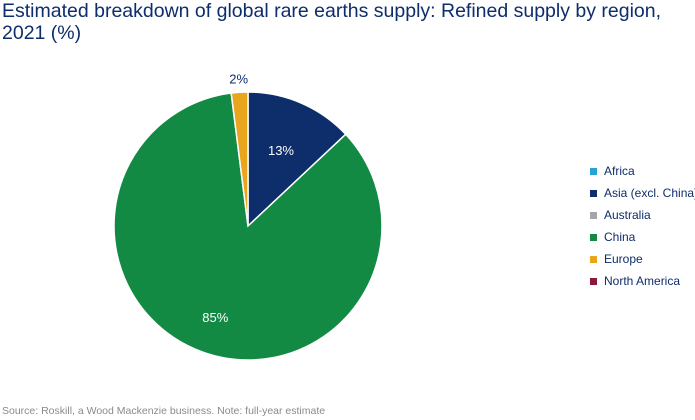  I want to click on pie-slice-europe, so click(239, 159).